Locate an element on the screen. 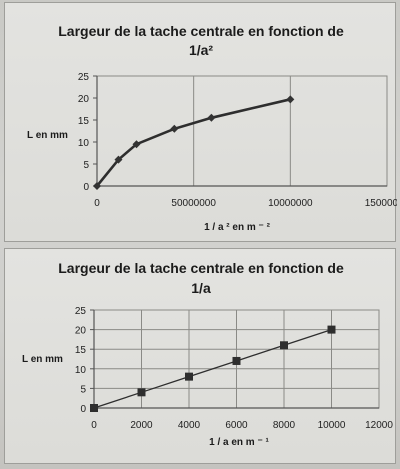  x-tick-label: 8000 is located at coordinates (284, 425).